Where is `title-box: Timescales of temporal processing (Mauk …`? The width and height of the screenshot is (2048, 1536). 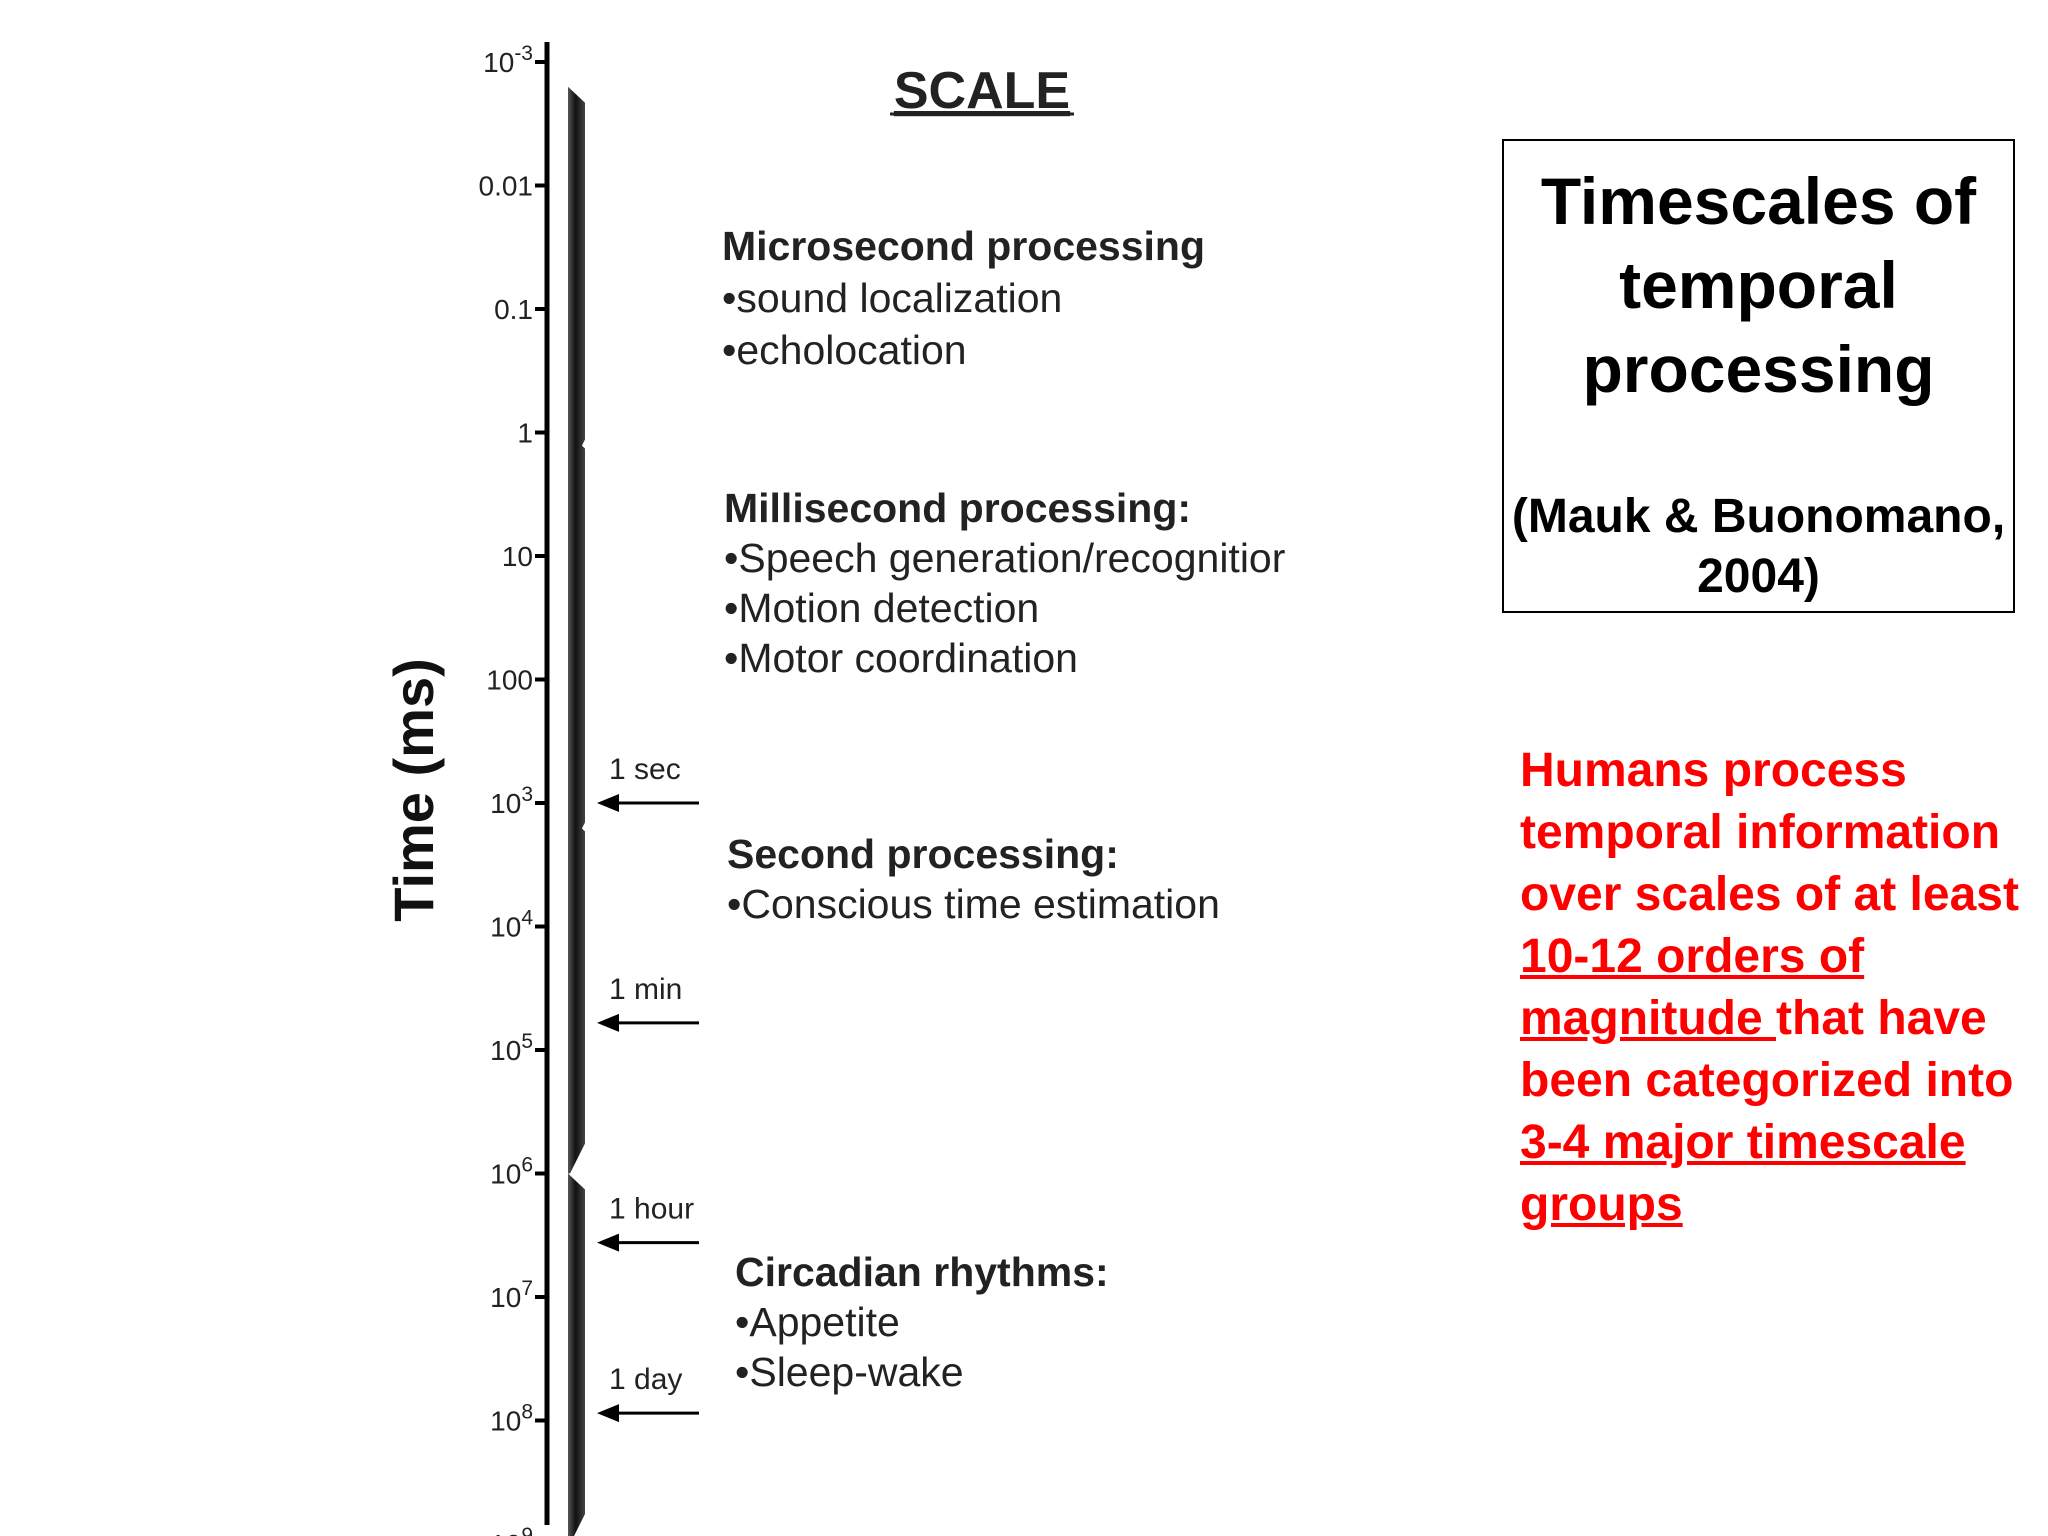
title-box: Timescales of temporal processing (Mauk … is located at coordinates (1758, 376).